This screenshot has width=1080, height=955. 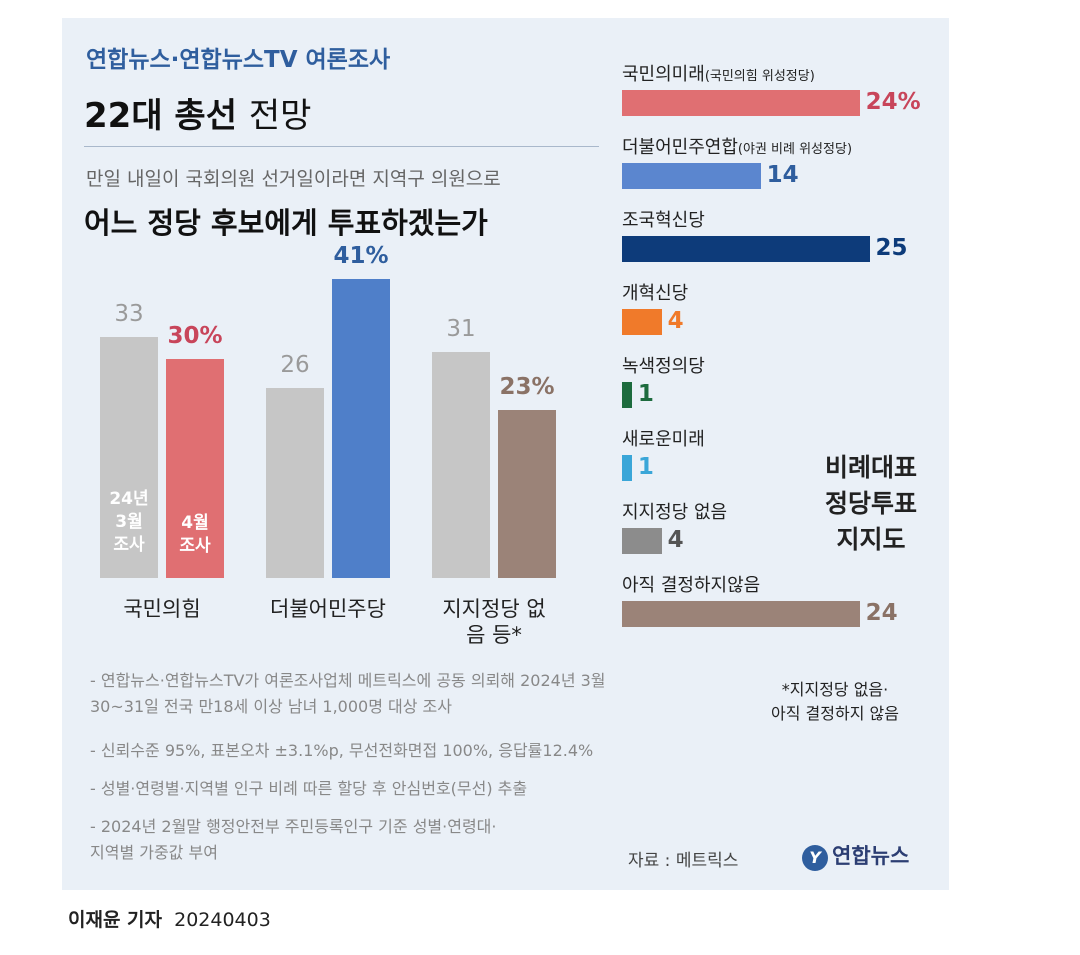 What do you see at coordinates (160, 116) in the screenshot?
I see `main-title-bold: 22대 총선` at bounding box center [160, 116].